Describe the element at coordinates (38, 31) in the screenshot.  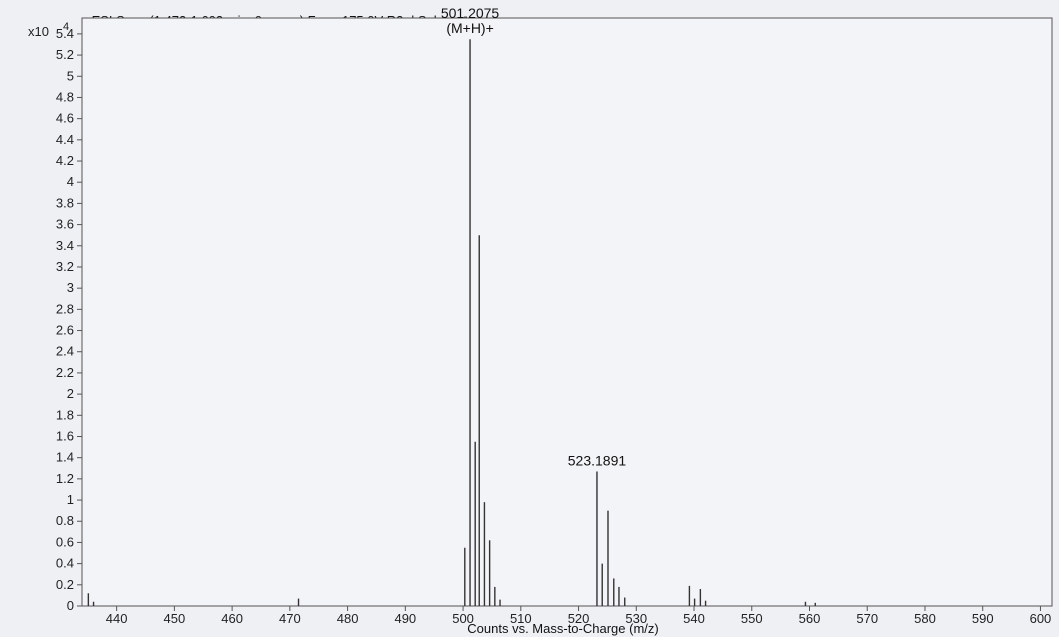
I see `y-scale-label: x10` at that location.